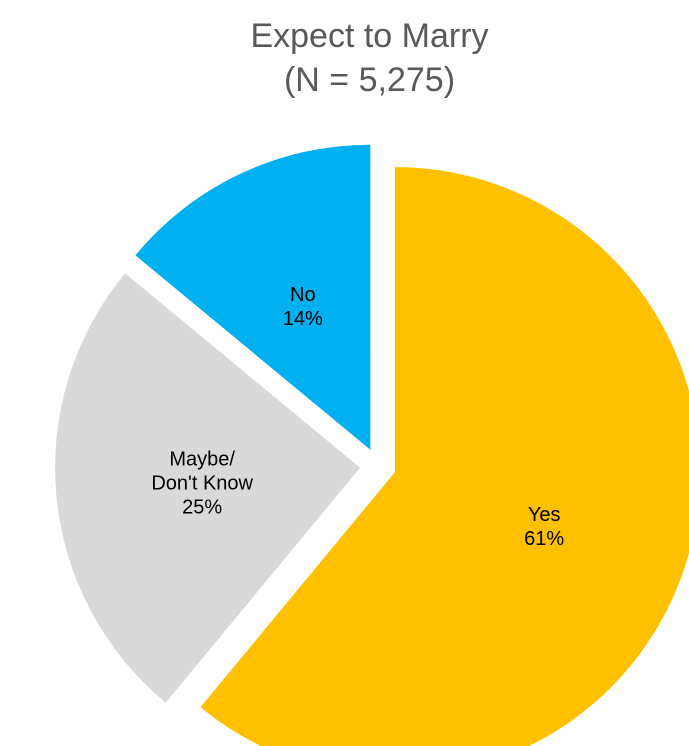 The height and width of the screenshot is (746, 689). Describe the element at coordinates (369, 80) in the screenshot. I see `chart-subtitle: (N = 5,275)` at that location.